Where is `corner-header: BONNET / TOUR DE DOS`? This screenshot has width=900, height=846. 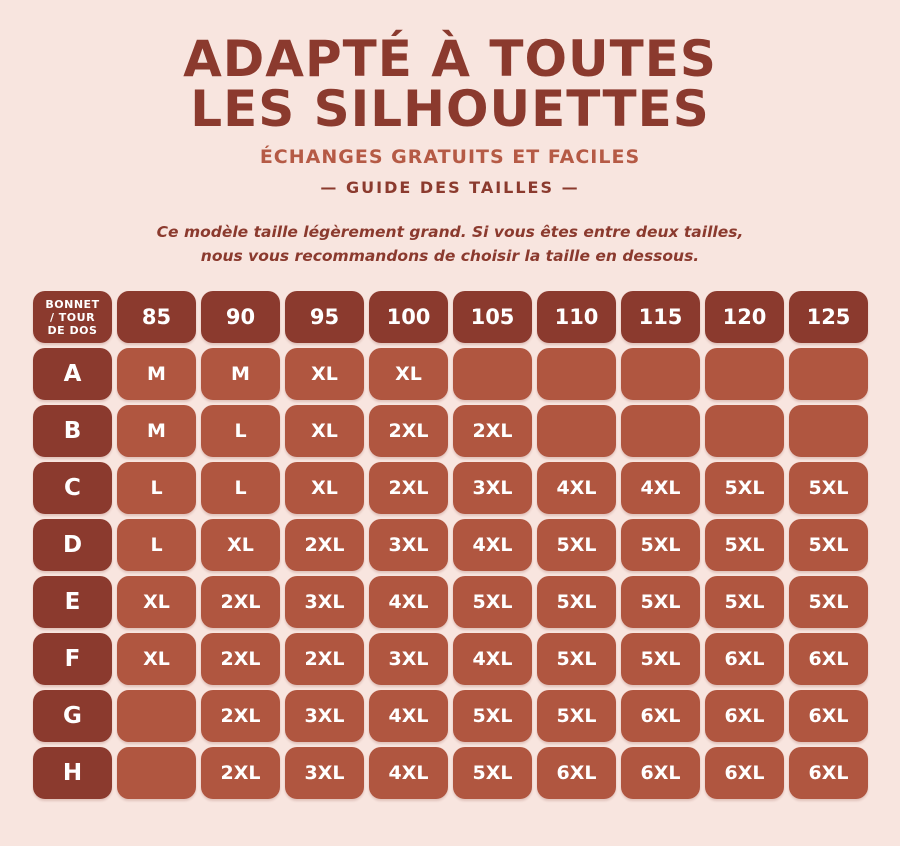 corner-header: BONNET / TOUR DE DOS is located at coordinates (72, 317).